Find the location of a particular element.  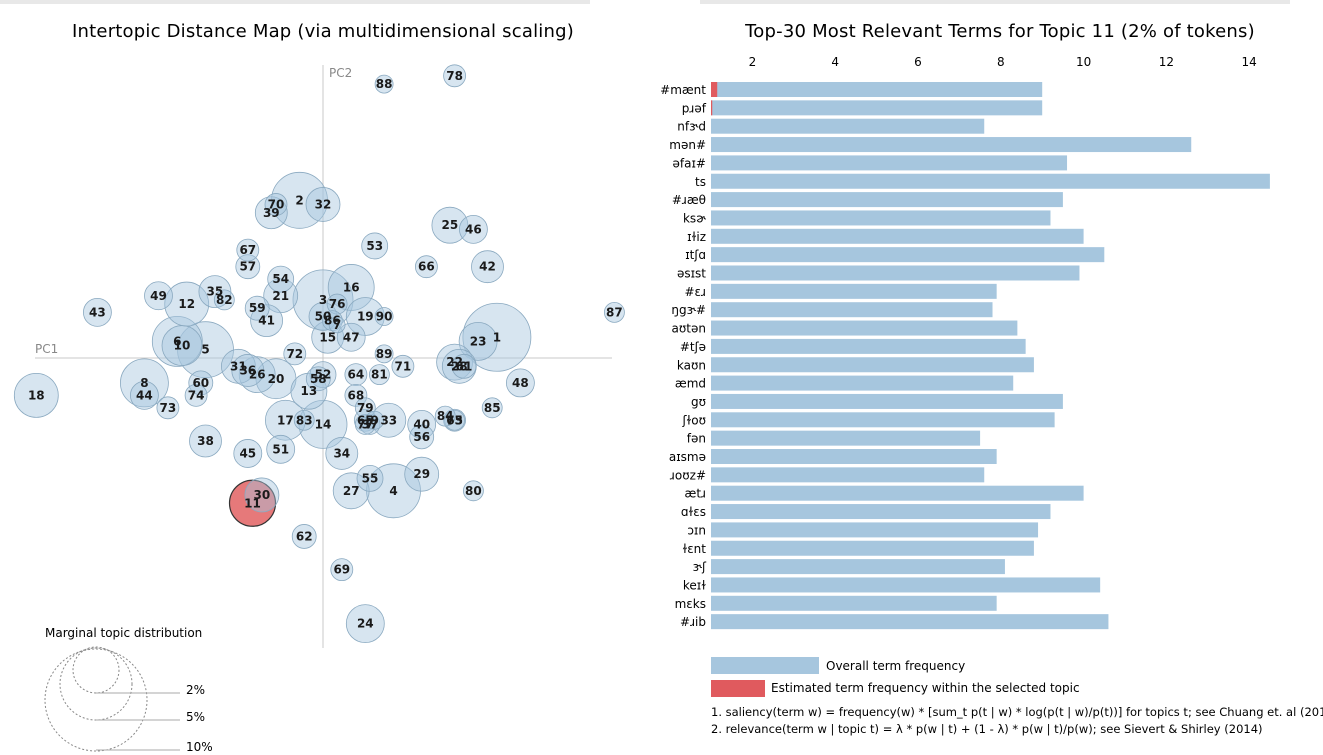

term-label-7: ksɚ is located at coordinates (694, 218).